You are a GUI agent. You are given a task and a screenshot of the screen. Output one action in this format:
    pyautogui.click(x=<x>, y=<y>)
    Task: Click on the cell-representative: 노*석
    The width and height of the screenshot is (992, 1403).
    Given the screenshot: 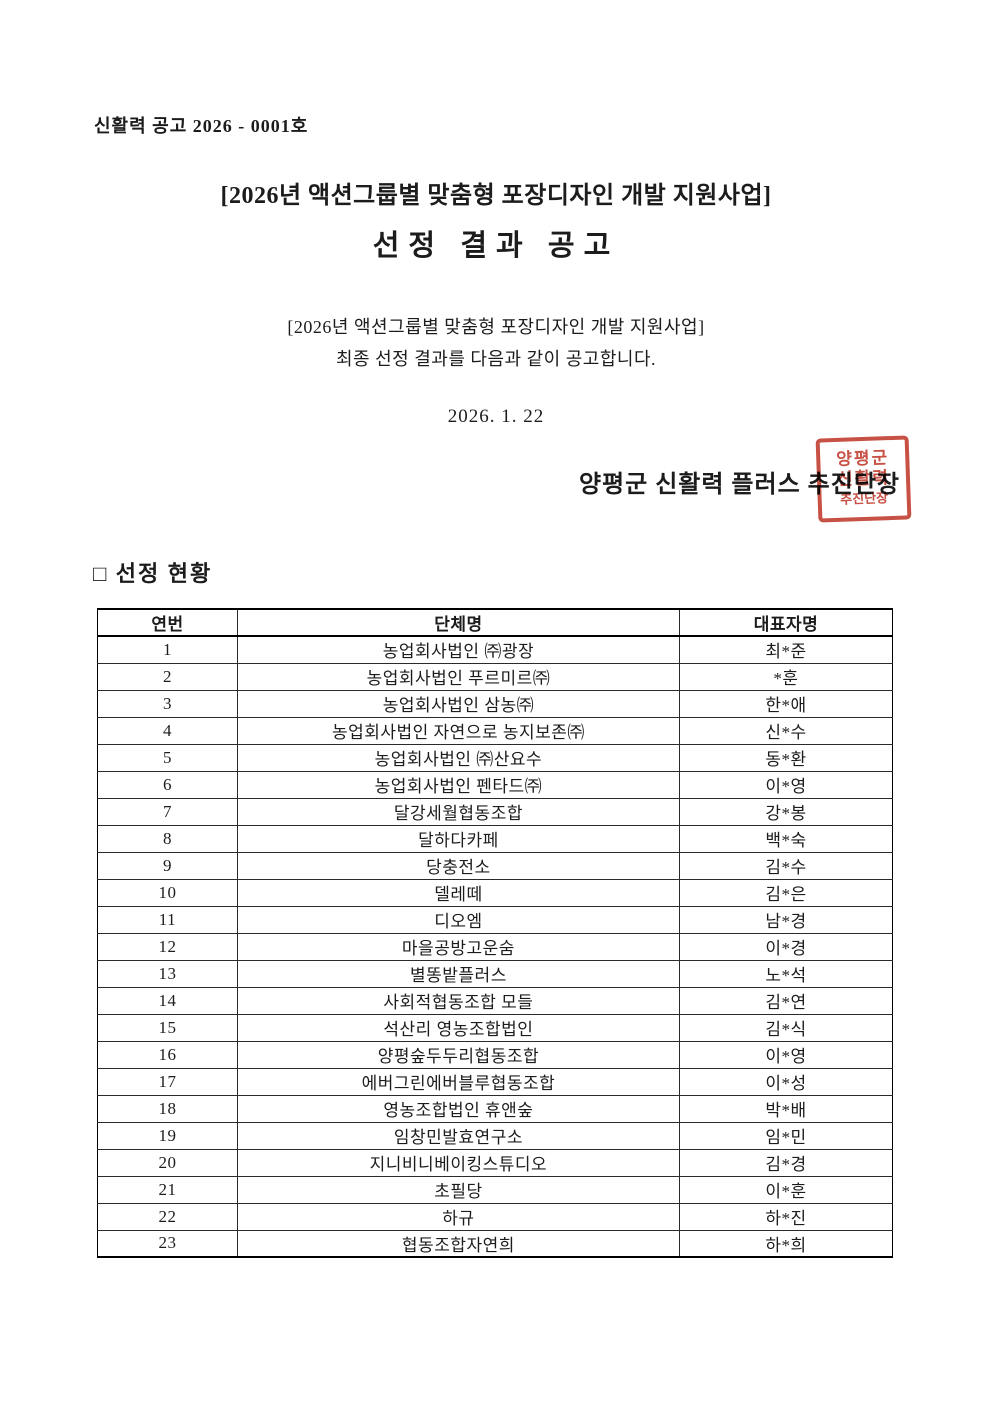 What is the action you would take?
    pyautogui.click(x=786, y=973)
    